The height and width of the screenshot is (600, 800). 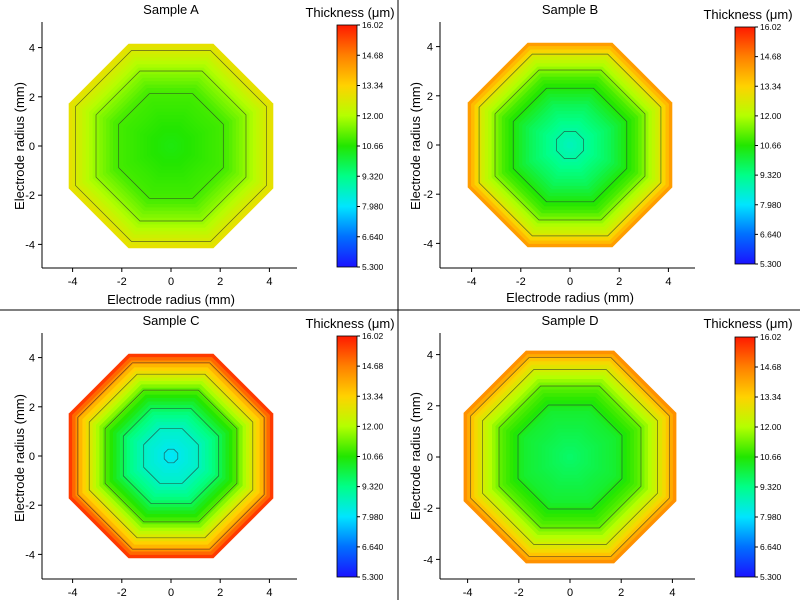 I want to click on panel-title: Sample A, so click(x=171, y=9).